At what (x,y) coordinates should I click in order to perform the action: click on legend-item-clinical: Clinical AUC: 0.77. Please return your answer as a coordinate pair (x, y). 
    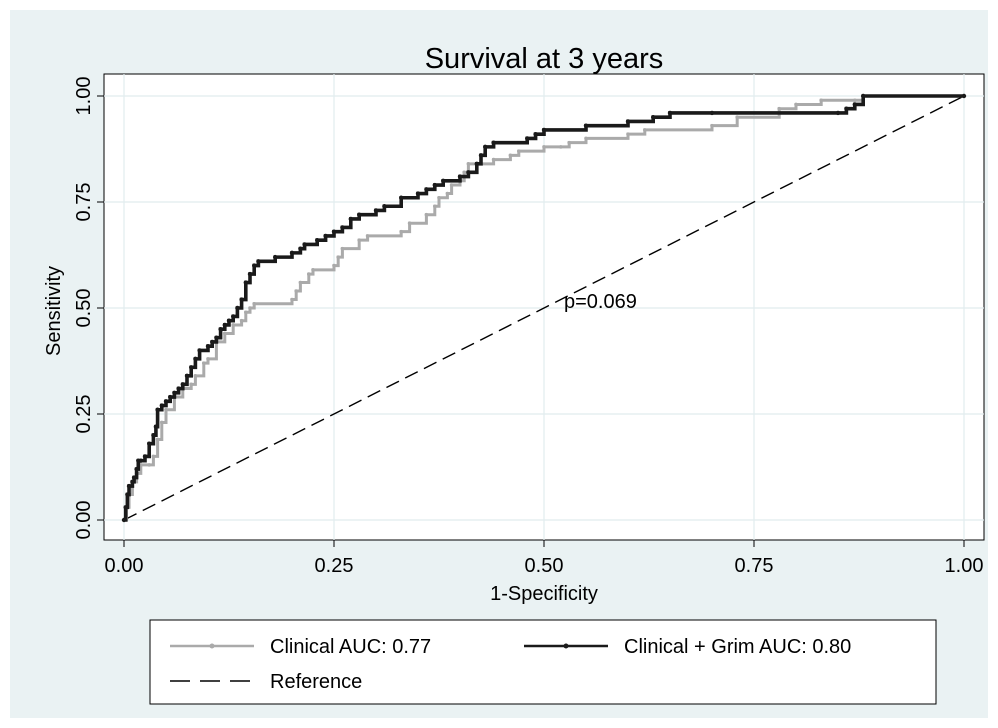
    Looking at the image, I should click on (300, 647).